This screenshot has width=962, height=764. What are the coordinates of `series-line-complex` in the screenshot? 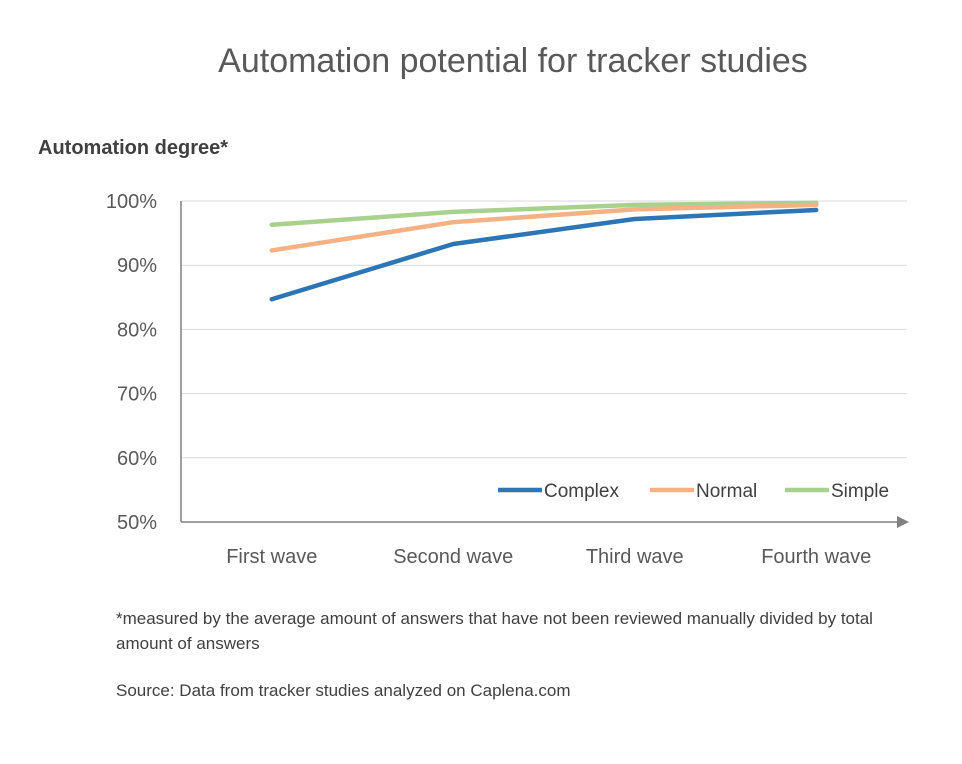 It's located at (544, 254).